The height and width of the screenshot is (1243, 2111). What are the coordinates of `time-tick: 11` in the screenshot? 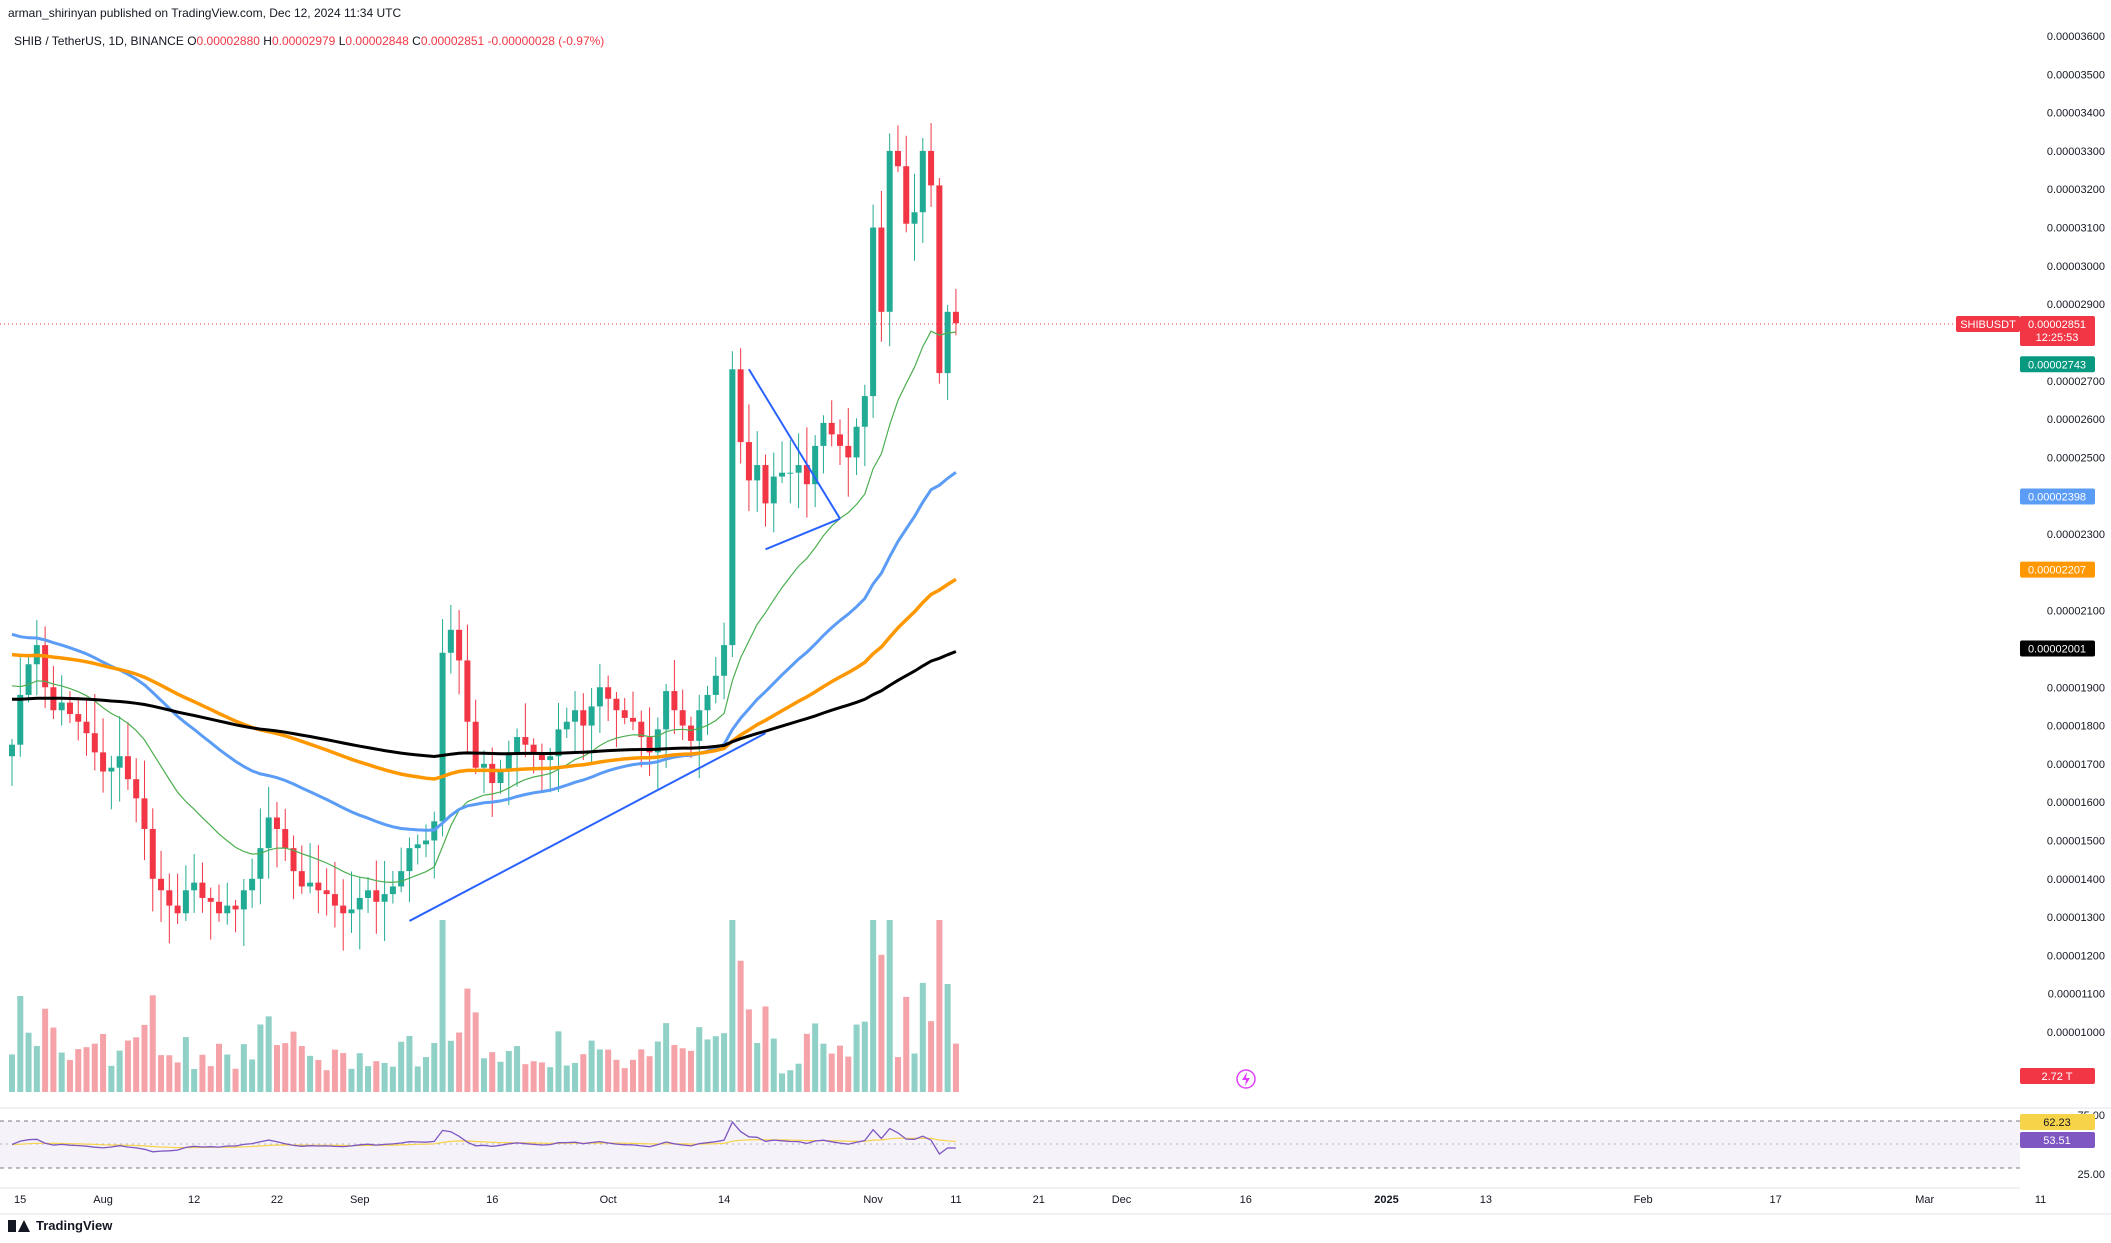 It's located at (2040, 1200).